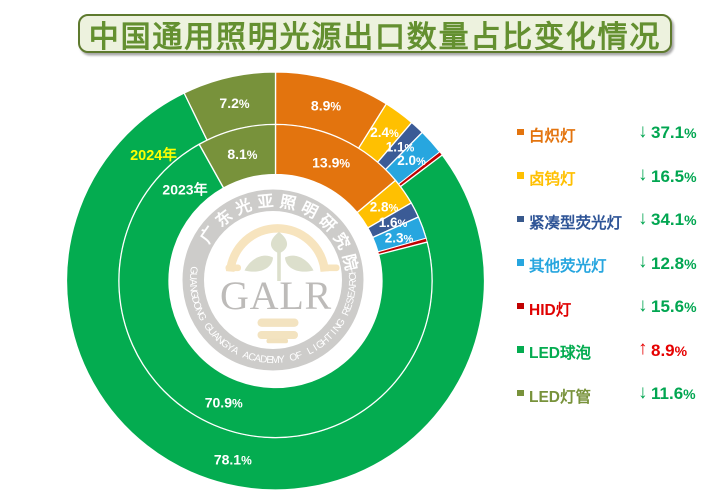 The image size is (724, 500). What do you see at coordinates (326, 106) in the screenshot?
I see `svg-text: 8.9%` at bounding box center [326, 106].